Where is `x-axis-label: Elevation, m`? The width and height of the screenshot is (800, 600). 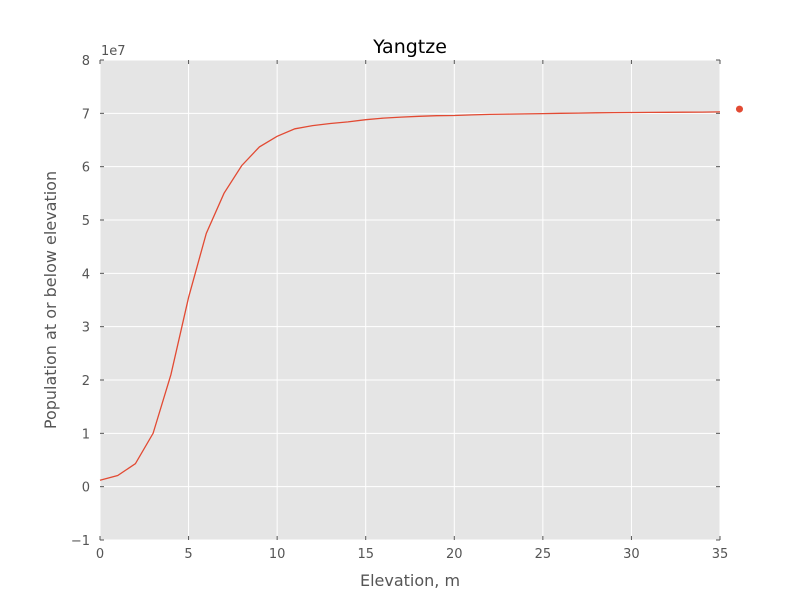
x-axis-label: Elevation, m is located at coordinates (410, 580).